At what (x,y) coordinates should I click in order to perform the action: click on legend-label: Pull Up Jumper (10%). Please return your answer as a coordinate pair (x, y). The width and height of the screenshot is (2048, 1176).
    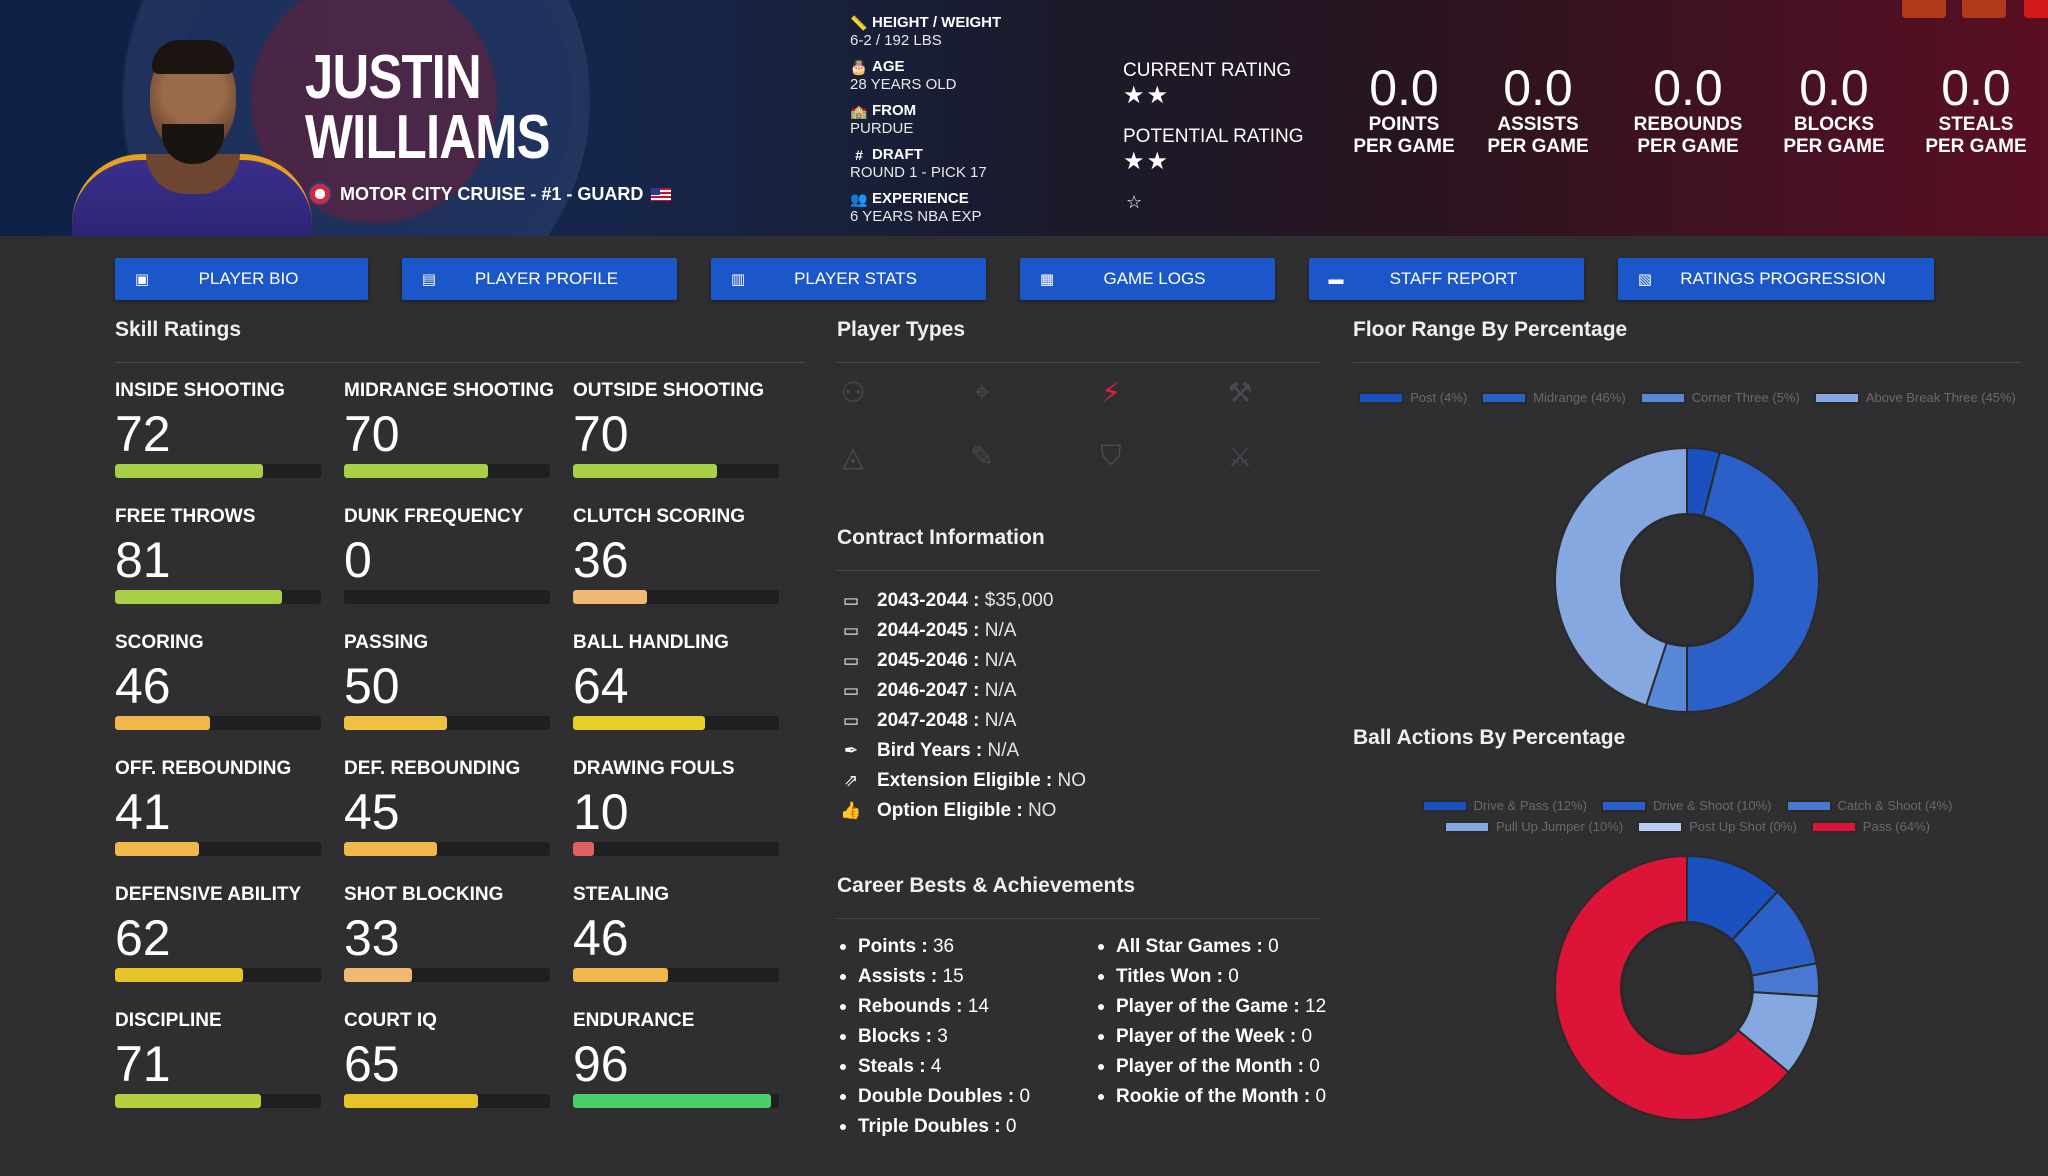
    Looking at the image, I should click on (1559, 826).